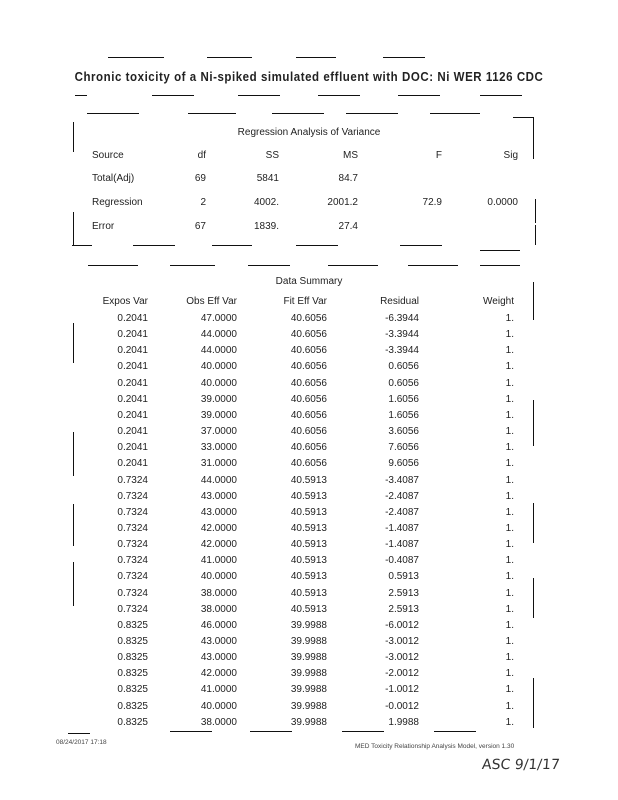 This screenshot has height=800, width=618. What do you see at coordinates (309, 228) in the screenshot?
I see `anova-row: Error 67 1839. 27.4` at bounding box center [309, 228].